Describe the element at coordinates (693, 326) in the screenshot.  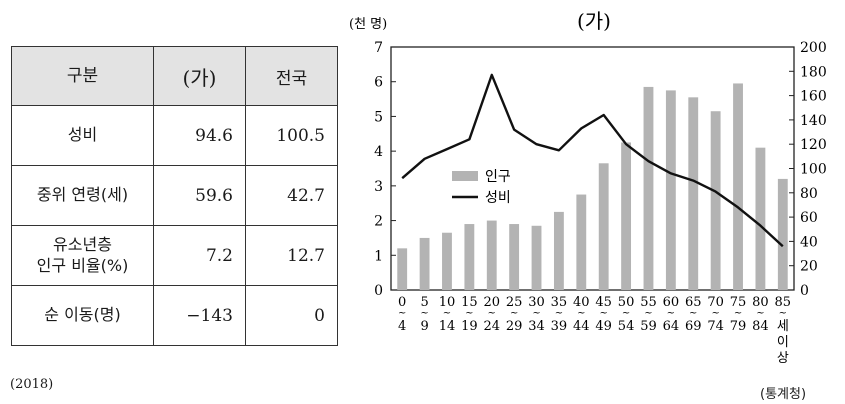
I see `x-tick-label-bottom: 69` at that location.